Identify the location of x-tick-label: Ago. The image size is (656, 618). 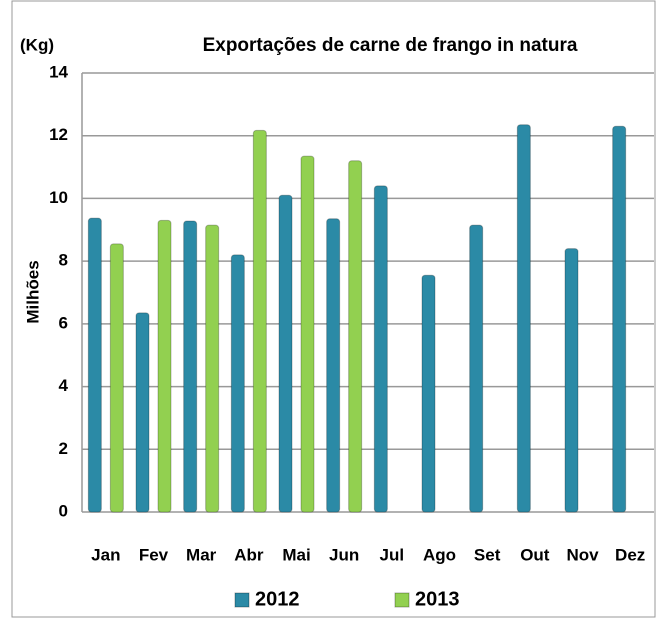
(439, 554).